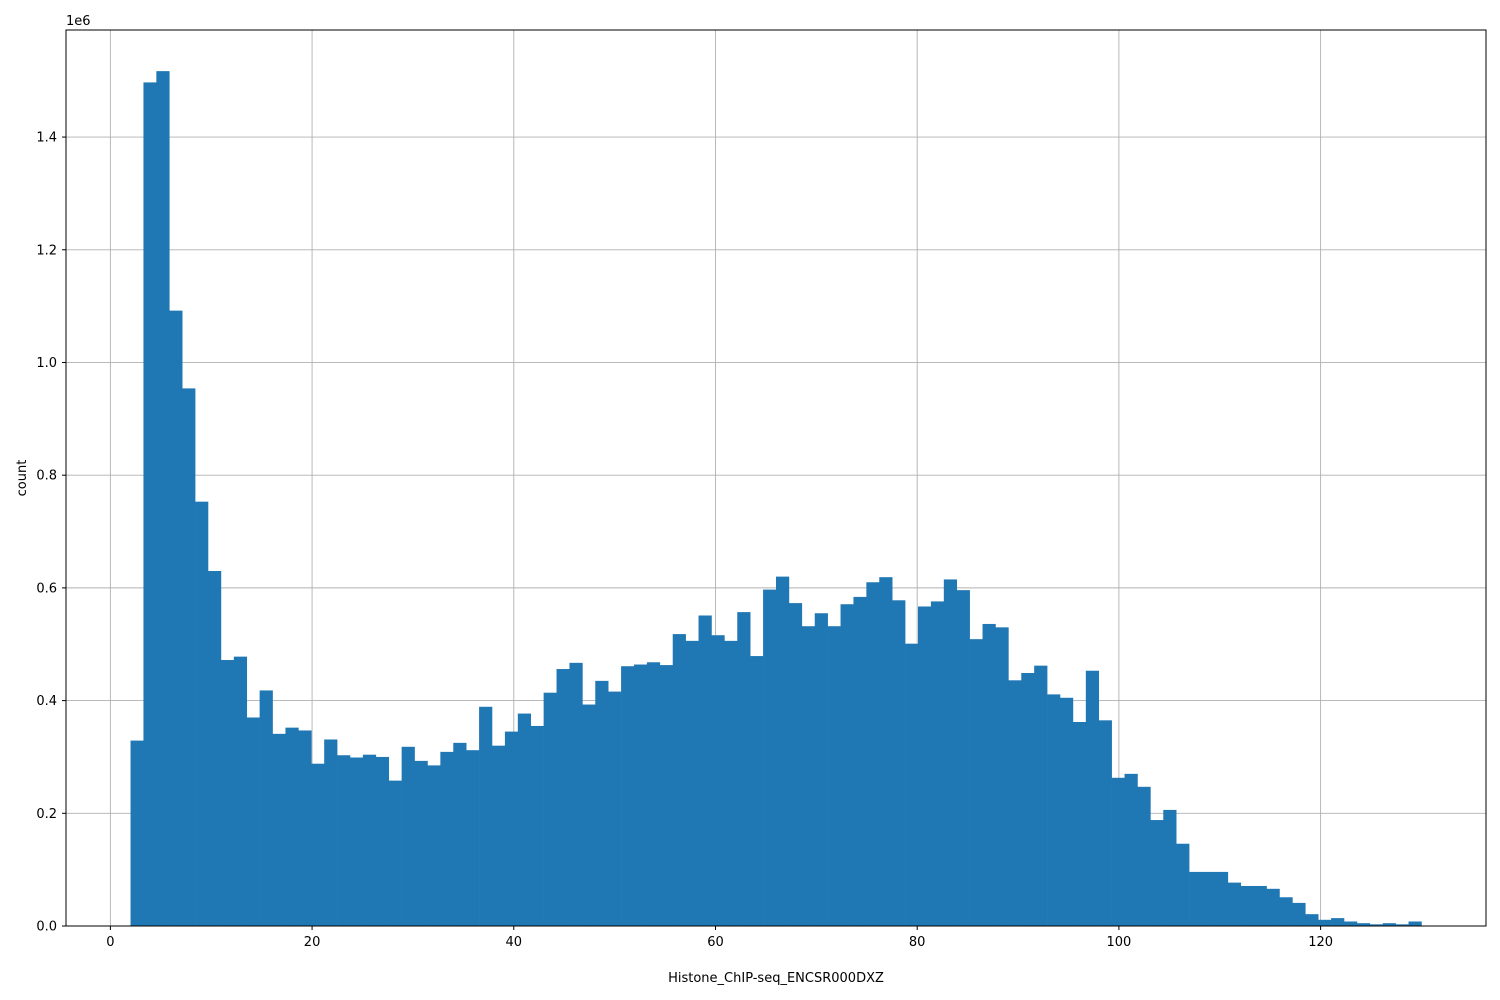  What do you see at coordinates (46, 588) in the screenshot?
I see `y-tick-label: 0.6` at bounding box center [46, 588].